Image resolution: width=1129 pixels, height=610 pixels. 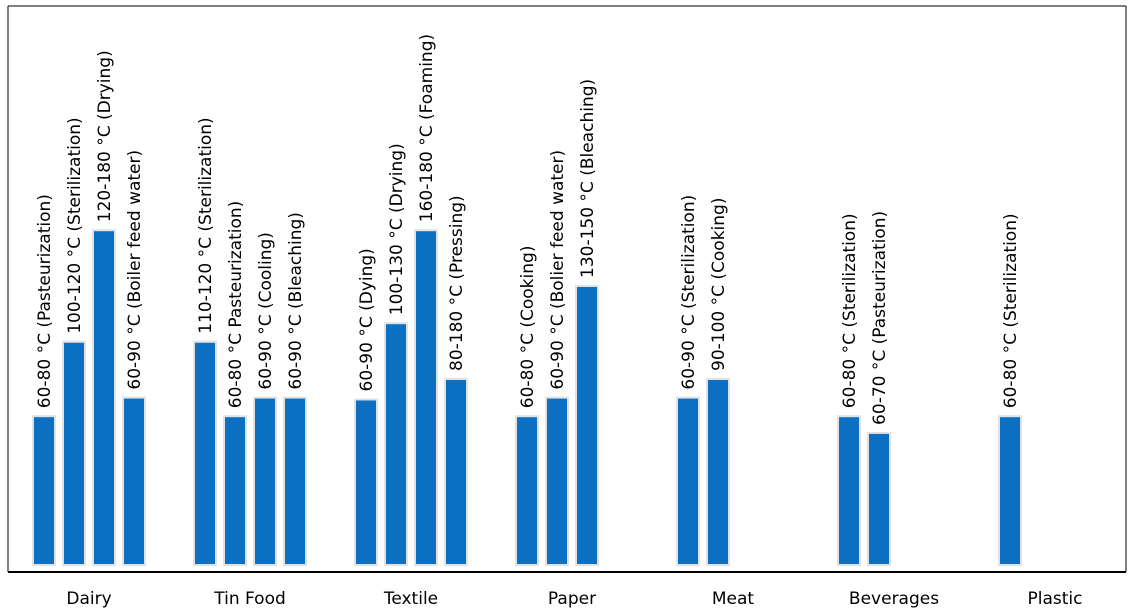 What do you see at coordinates (266, 311) in the screenshot?
I see `bar-label: 60-90 °C (Cooling)` at bounding box center [266, 311].